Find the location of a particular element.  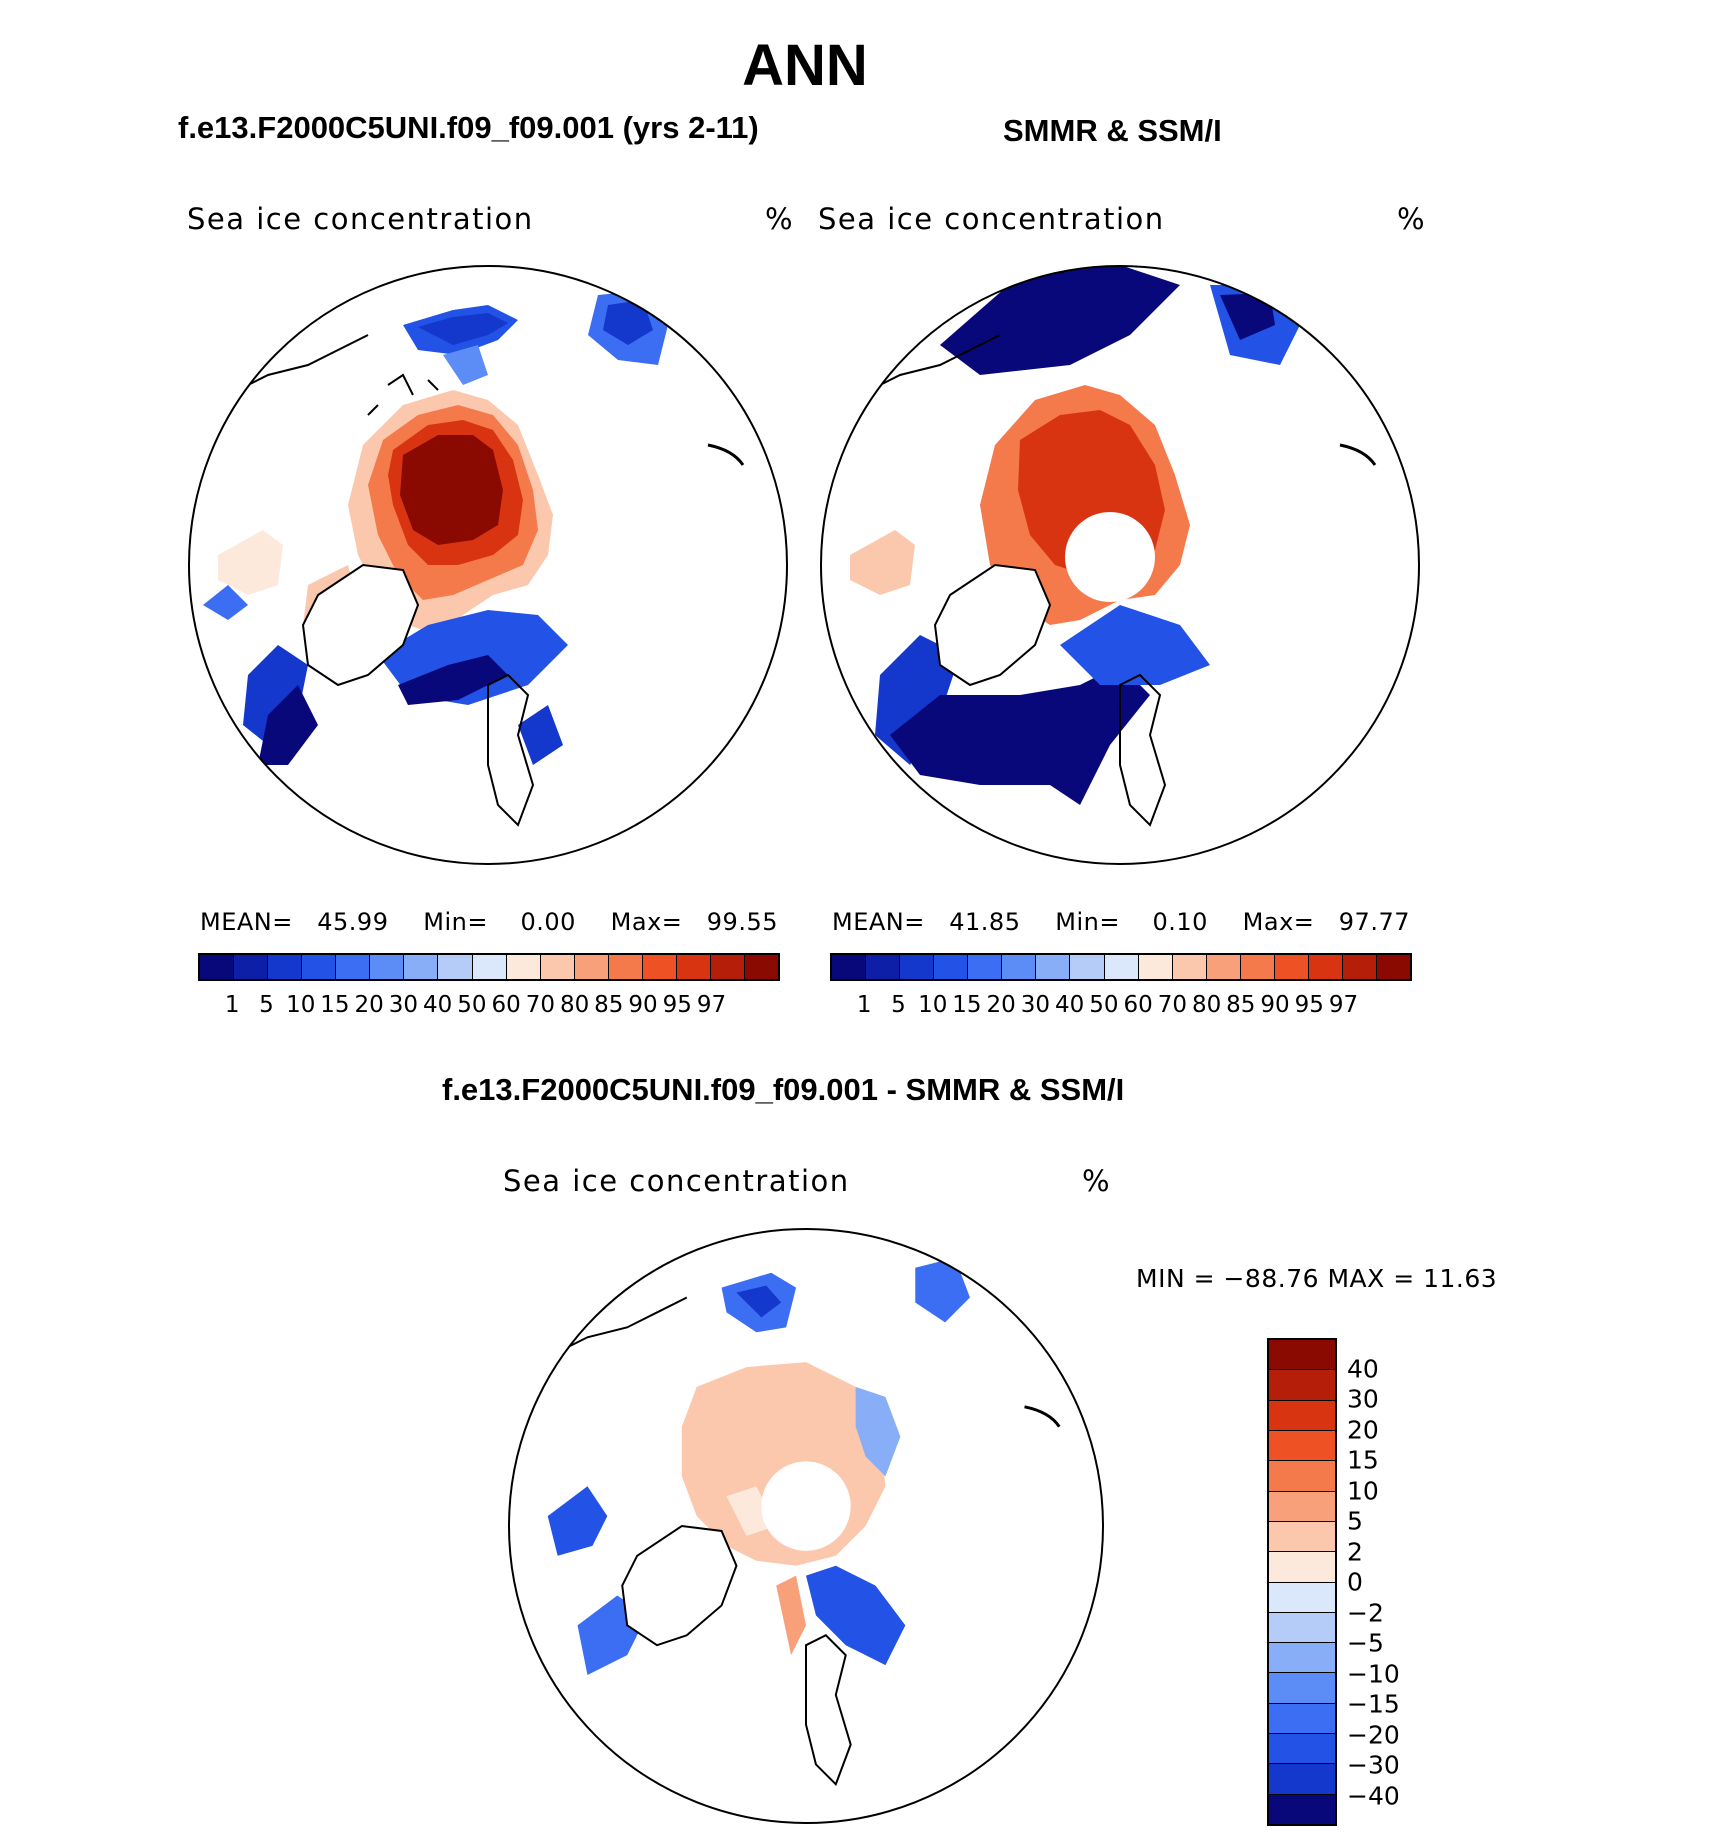

right-mean-label: MEAN= is located at coordinates (878, 922).